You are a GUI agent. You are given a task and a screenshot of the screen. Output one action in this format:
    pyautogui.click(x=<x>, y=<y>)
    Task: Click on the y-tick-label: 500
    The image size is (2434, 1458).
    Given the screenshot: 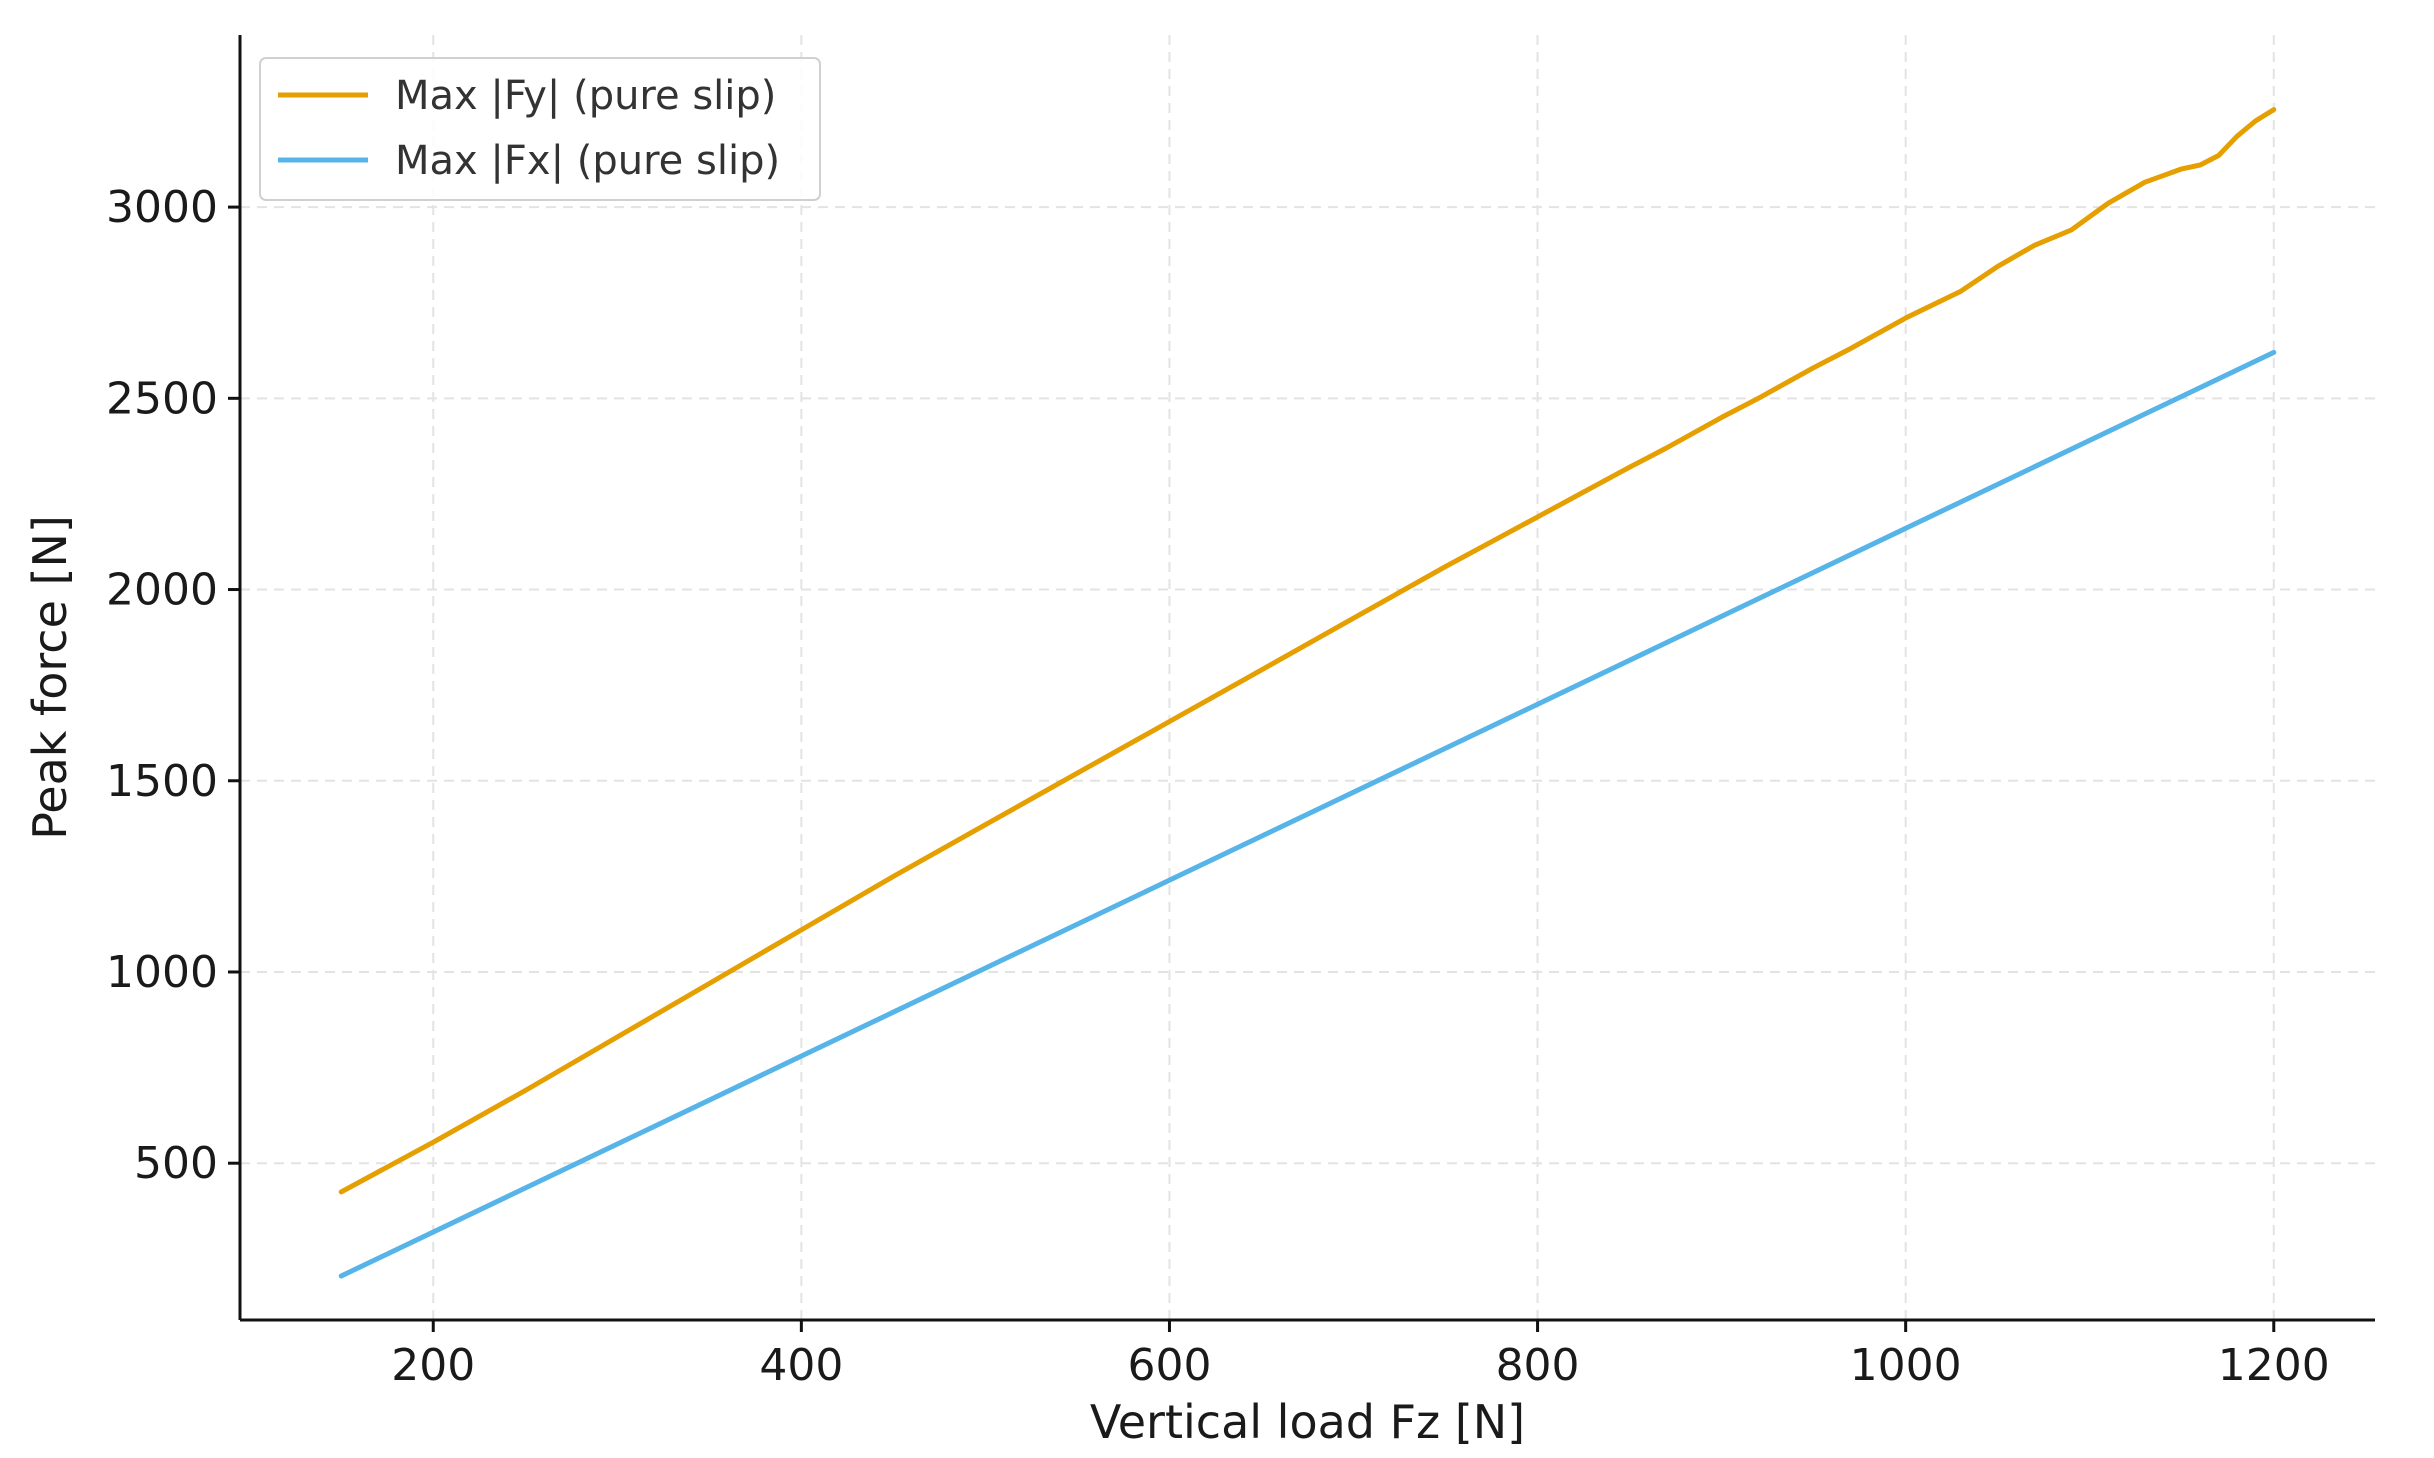 What is the action you would take?
    pyautogui.click(x=176, y=1163)
    